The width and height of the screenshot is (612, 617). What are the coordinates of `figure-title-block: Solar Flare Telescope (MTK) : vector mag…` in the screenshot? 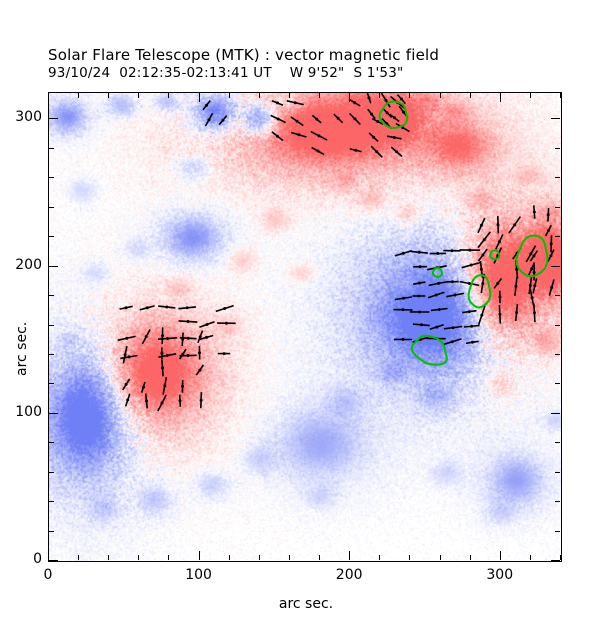 It's located at (318, 64).